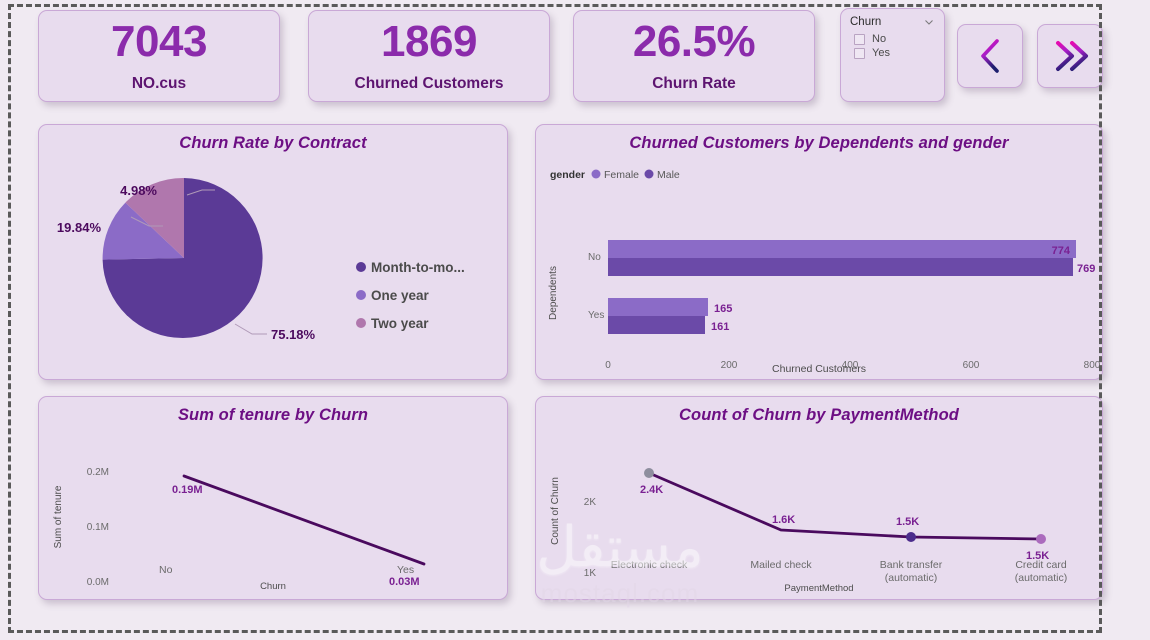  What do you see at coordinates (1041, 565) in the screenshot?
I see `x-tick-line: Credit card` at bounding box center [1041, 565].